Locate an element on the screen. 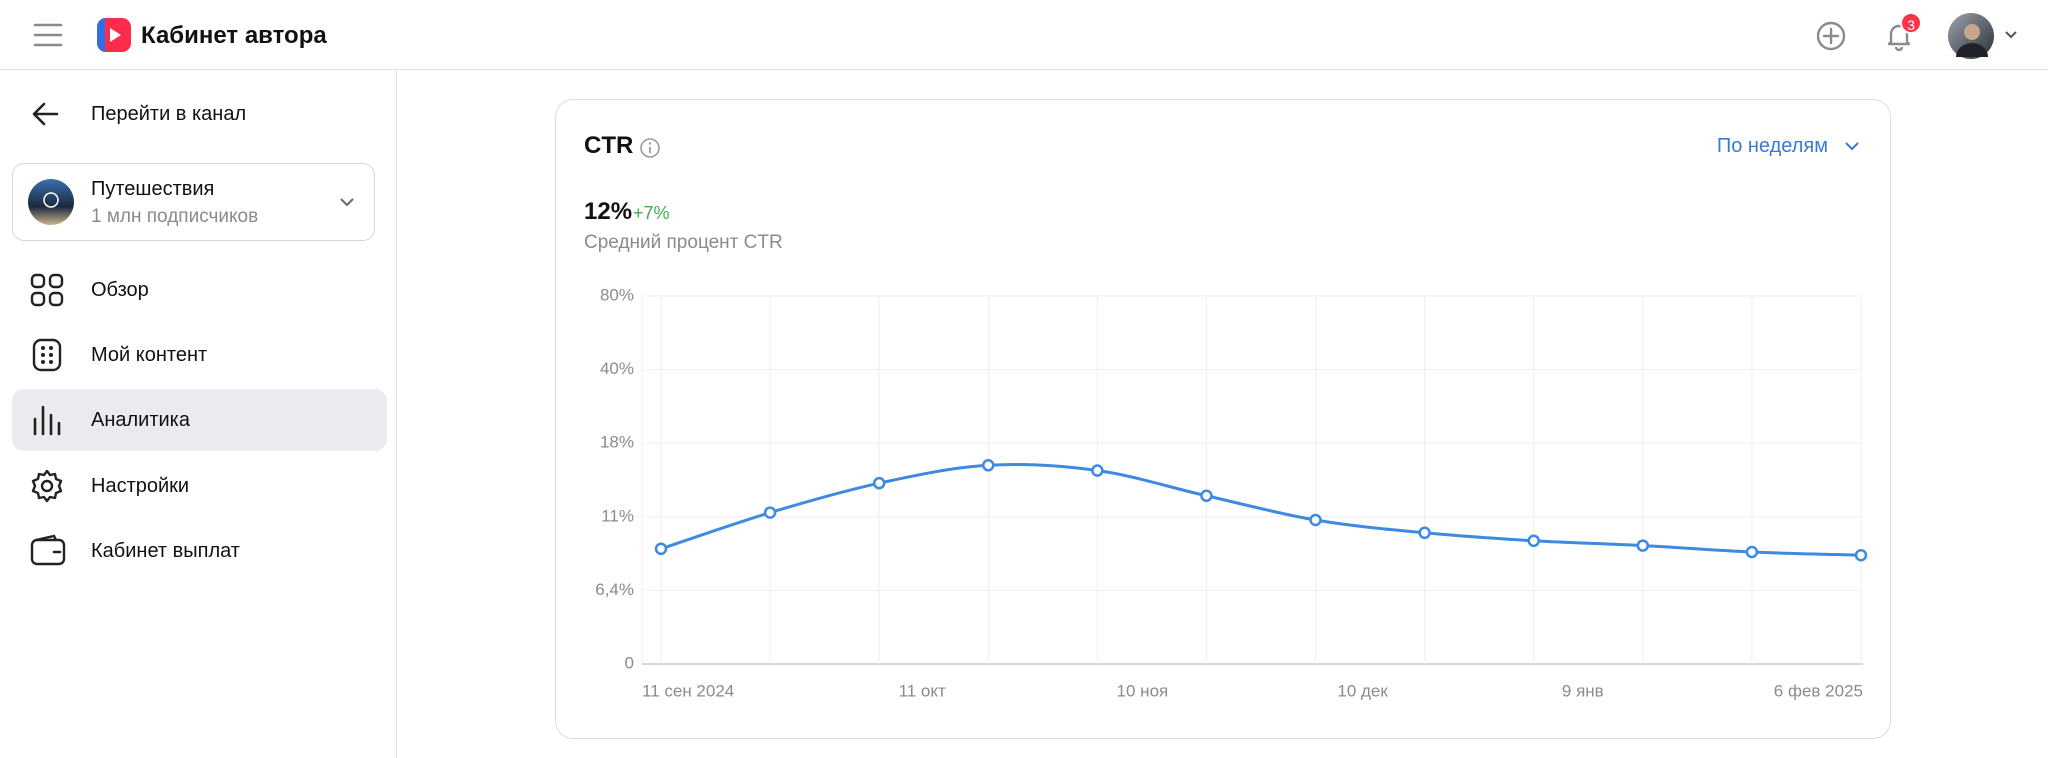 This screenshot has height=758, width=2048. notification-badge: 3 is located at coordinates (1911, 23).